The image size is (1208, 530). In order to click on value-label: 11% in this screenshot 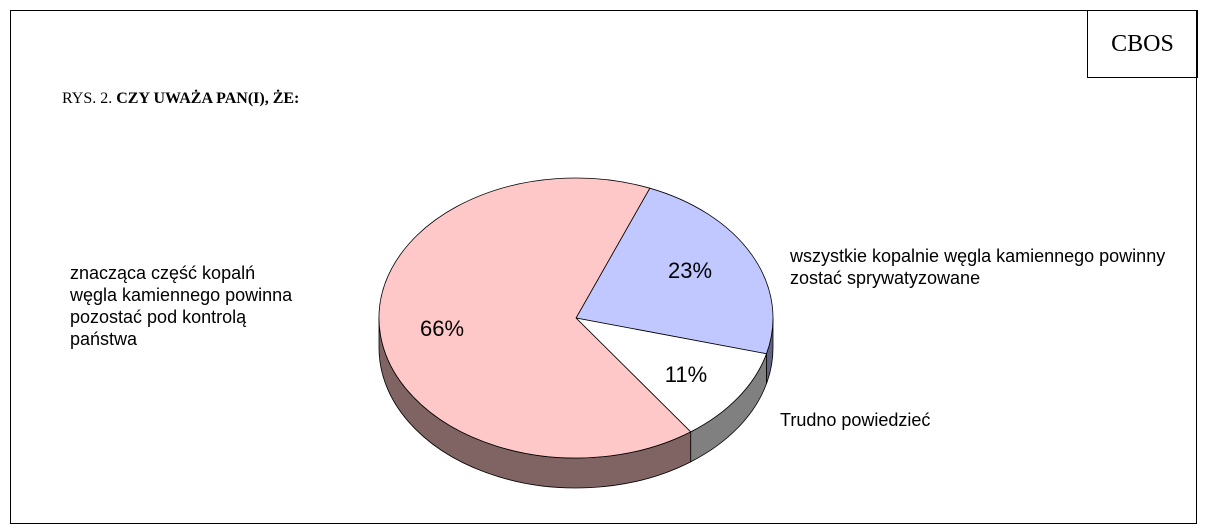, I will do `click(686, 374)`.